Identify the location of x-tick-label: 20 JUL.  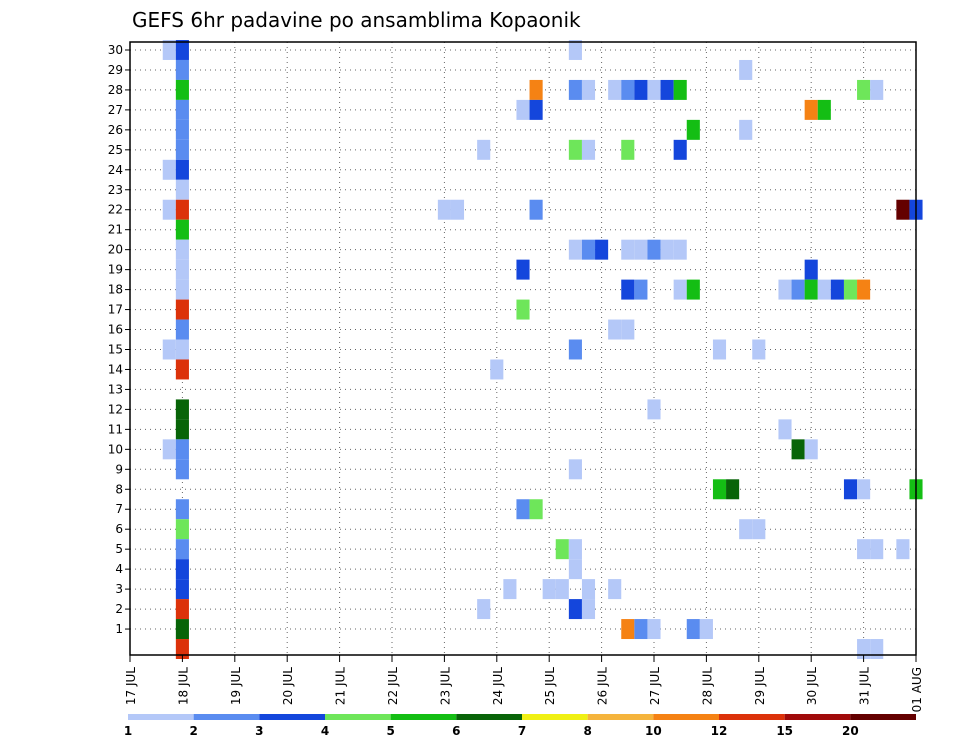
(288, 686).